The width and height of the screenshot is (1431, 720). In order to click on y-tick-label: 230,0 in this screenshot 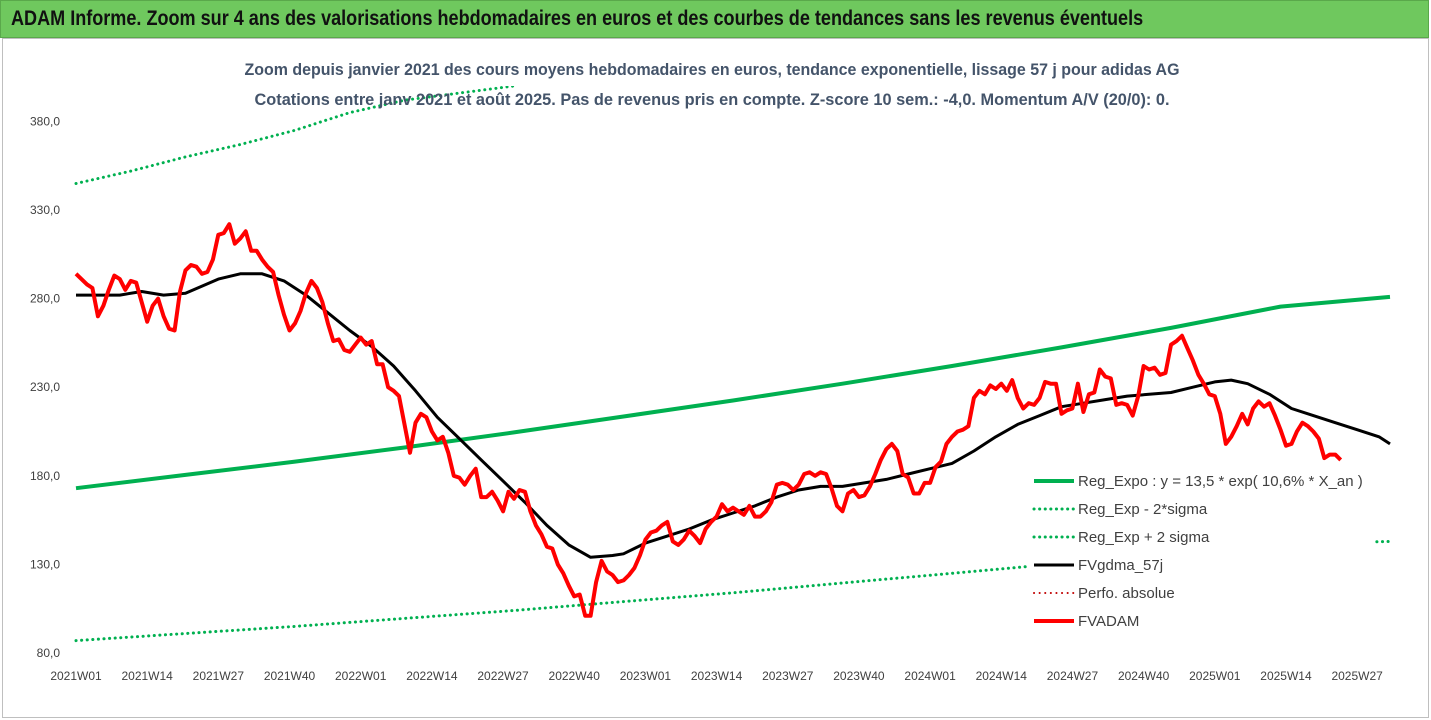, I will do `click(45, 387)`.